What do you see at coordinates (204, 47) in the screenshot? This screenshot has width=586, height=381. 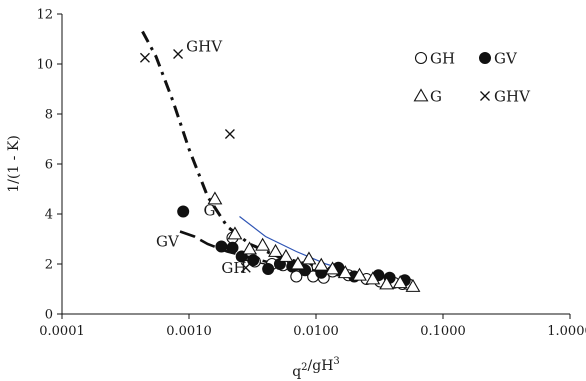 I see `curve-label-ghv: GHV` at bounding box center [204, 47].